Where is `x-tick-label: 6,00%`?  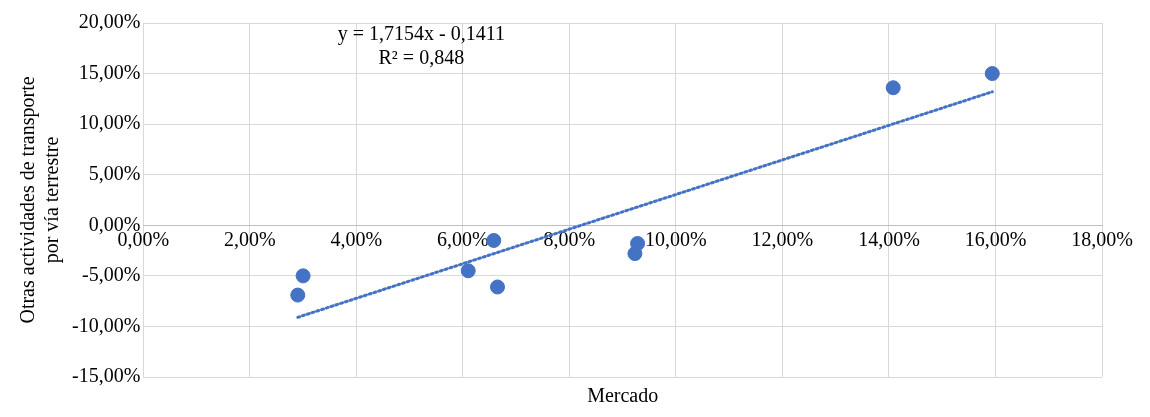
x-tick-label: 6,00% is located at coordinates (463, 238).